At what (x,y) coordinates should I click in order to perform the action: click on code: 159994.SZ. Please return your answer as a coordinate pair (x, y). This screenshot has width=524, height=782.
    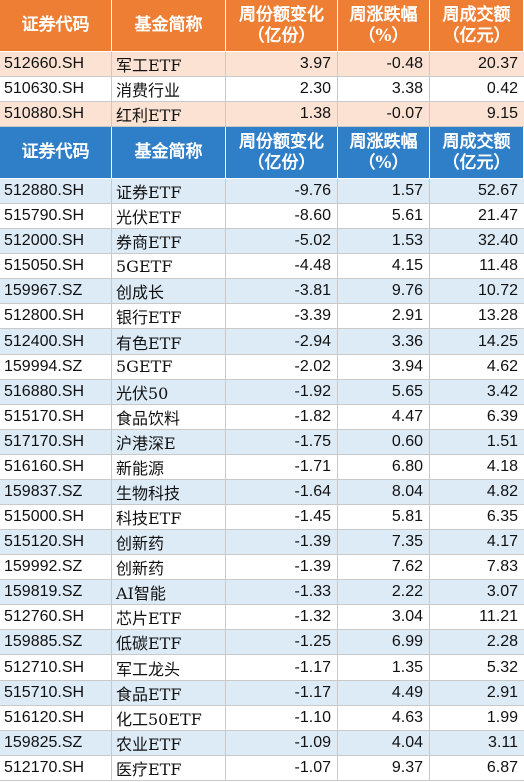
    Looking at the image, I should click on (56, 366).